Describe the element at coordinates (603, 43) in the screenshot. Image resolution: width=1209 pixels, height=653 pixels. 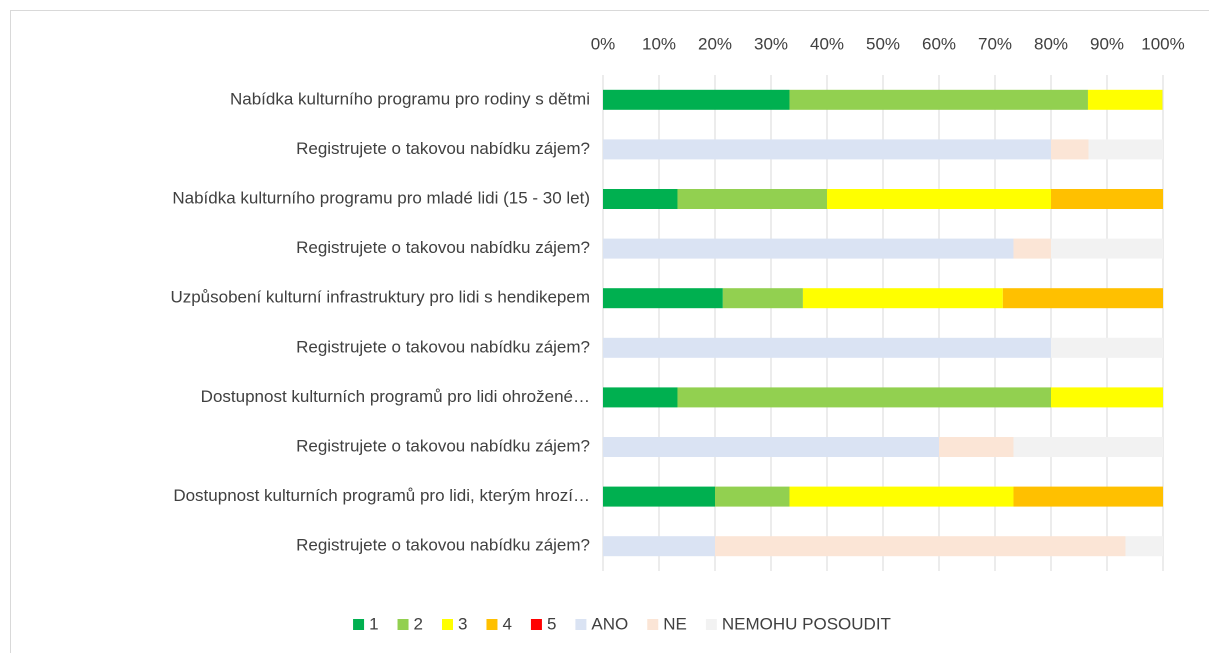
I see `x-tick-label: 0%` at that location.